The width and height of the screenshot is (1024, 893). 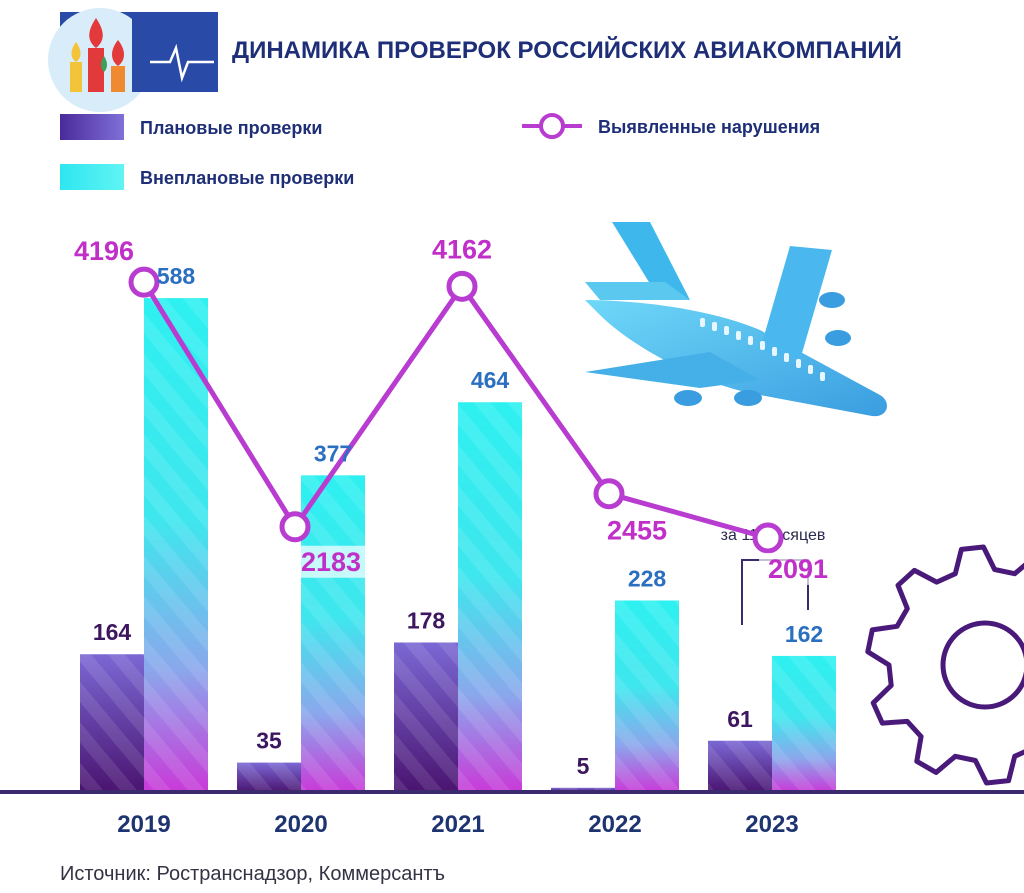 What do you see at coordinates (426, 620) in the screenshot?
I see `label-planned-2021: 178` at bounding box center [426, 620].